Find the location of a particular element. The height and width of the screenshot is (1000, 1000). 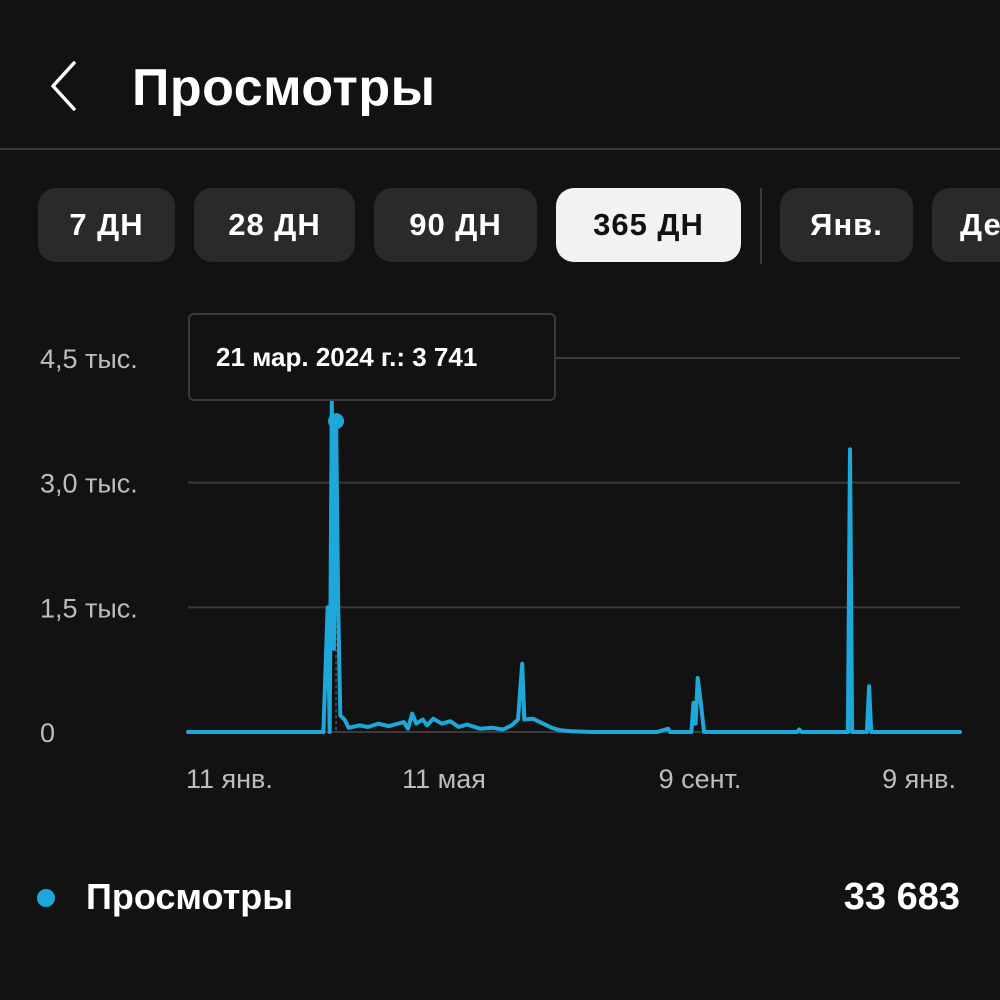

range-tab-90-days: 90 ДН is located at coordinates (455, 225).